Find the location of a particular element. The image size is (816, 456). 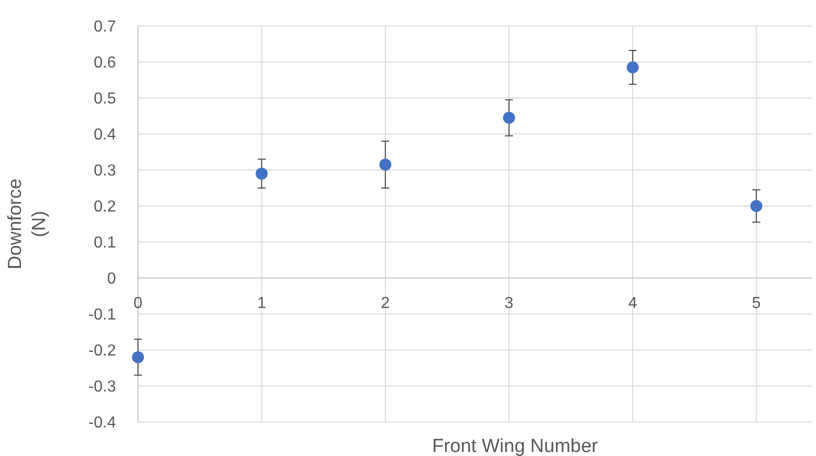

y-tick-label: 0.1 is located at coordinates (105, 243).